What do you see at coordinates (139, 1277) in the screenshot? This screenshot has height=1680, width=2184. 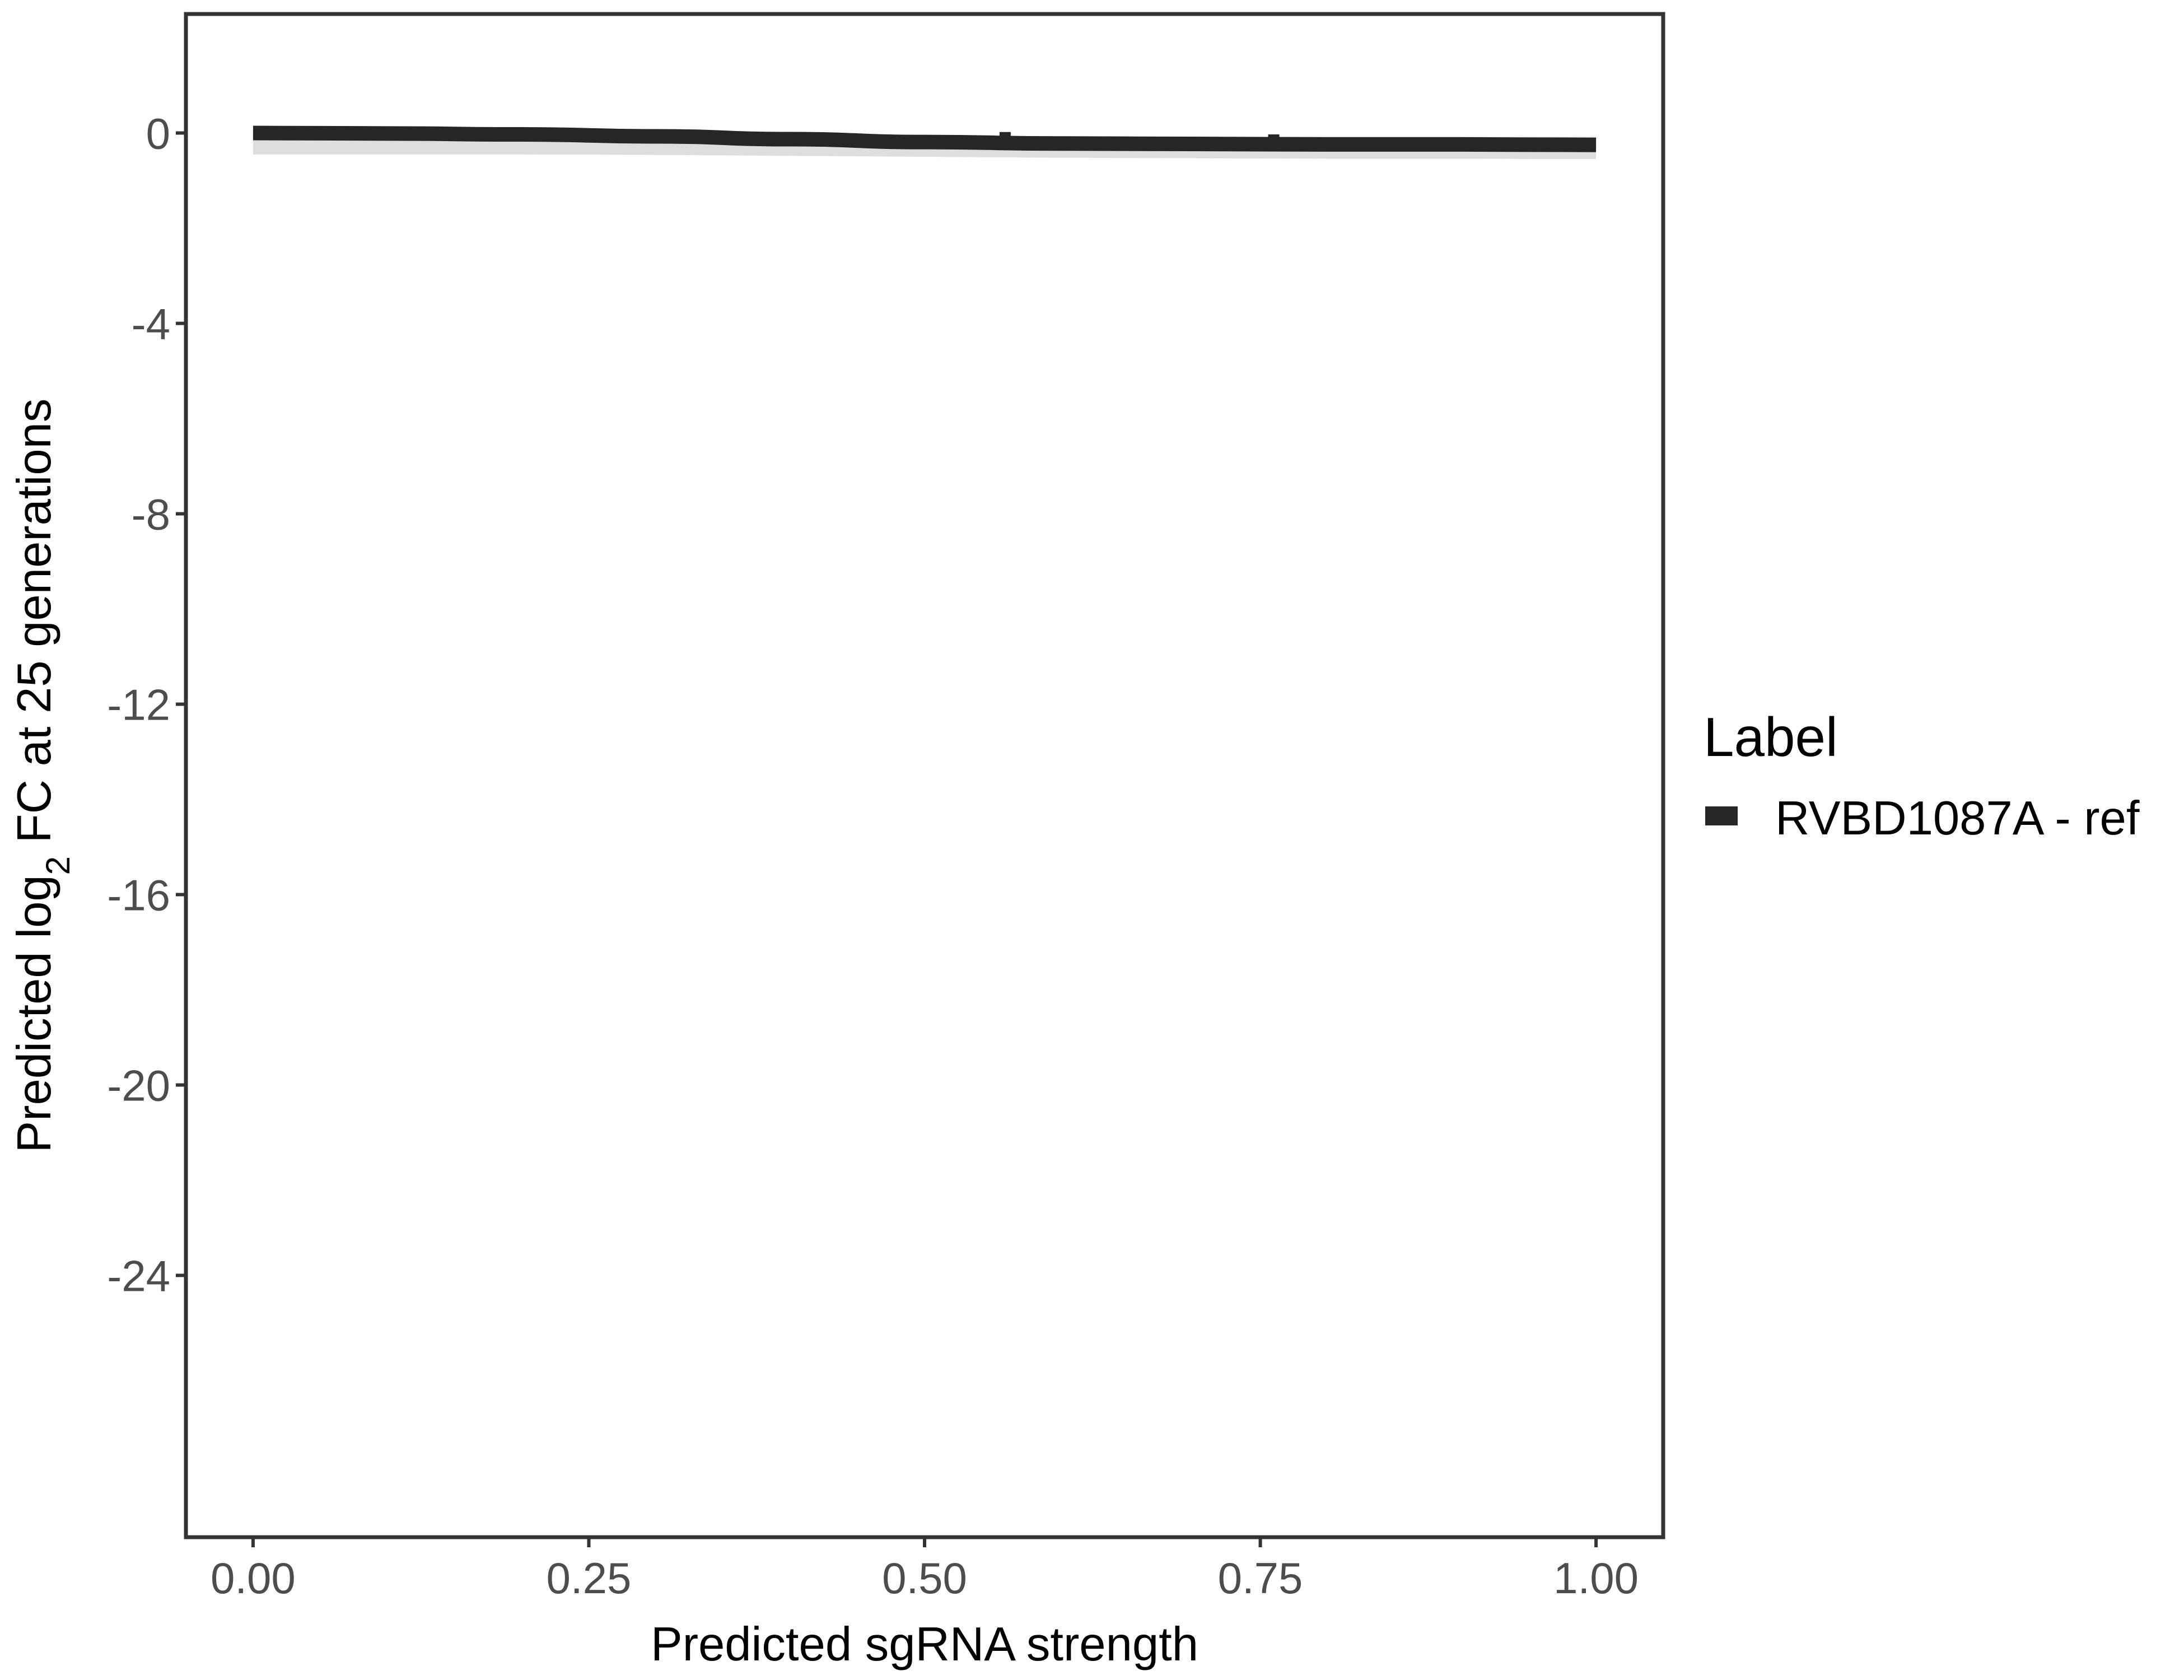 I see `y-tick-label: -24` at bounding box center [139, 1277].